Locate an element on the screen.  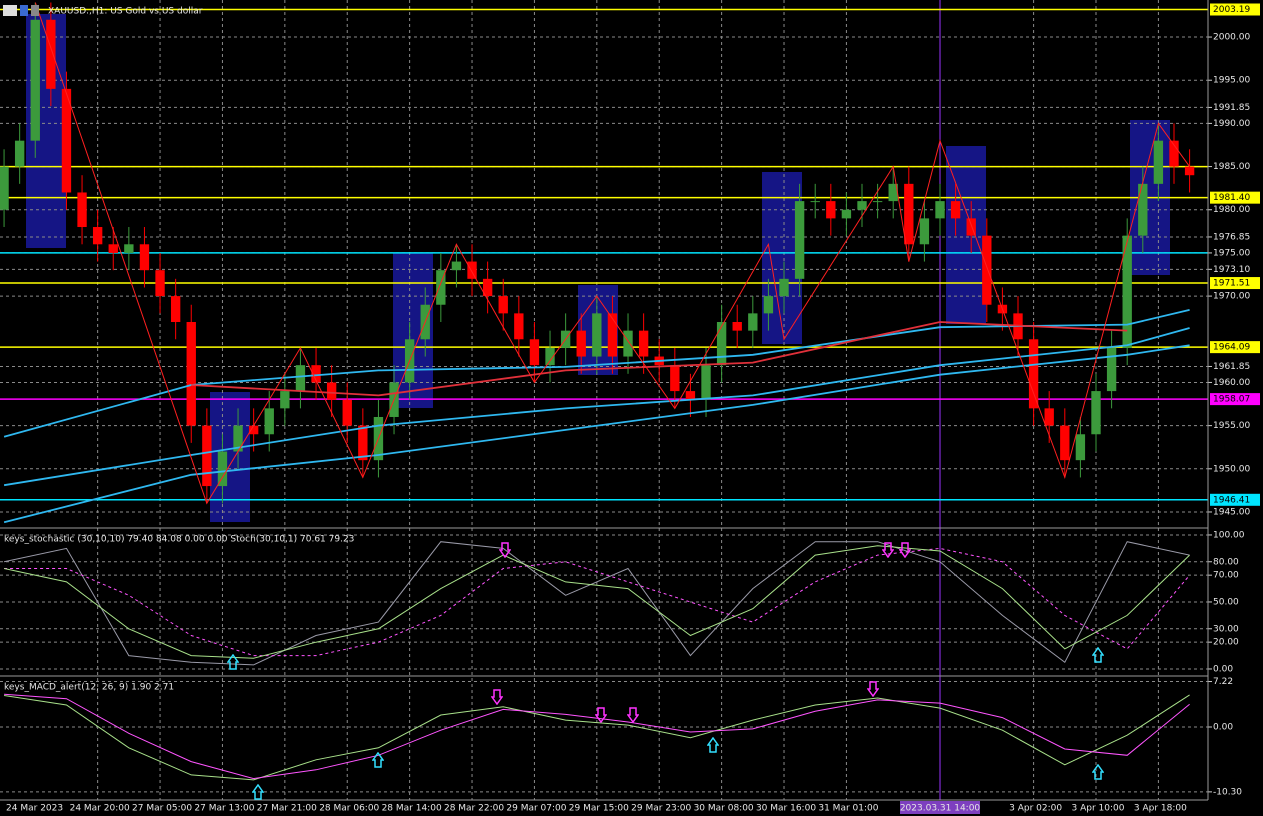
x-tick-label: 28 Mar 14:00 is located at coordinates (412, 809).